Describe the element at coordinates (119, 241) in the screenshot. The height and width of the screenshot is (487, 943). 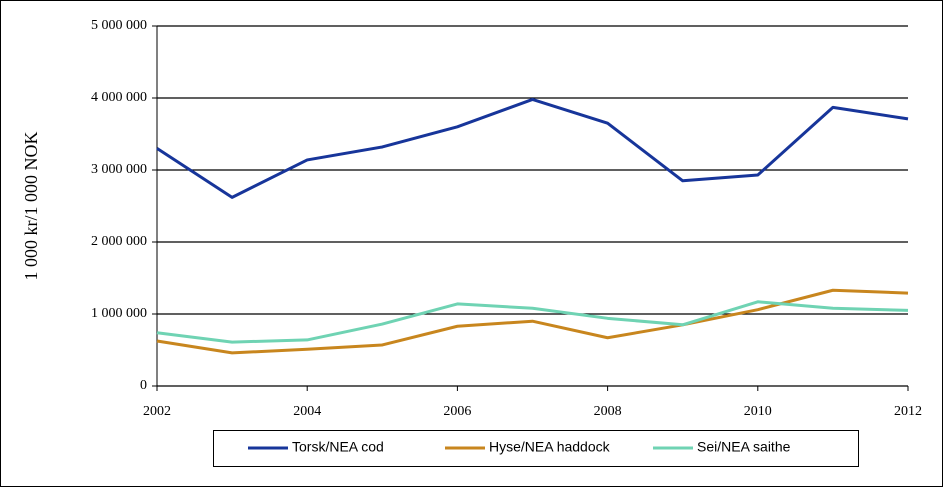
I see `y-tick-label: 2 000 000` at that location.